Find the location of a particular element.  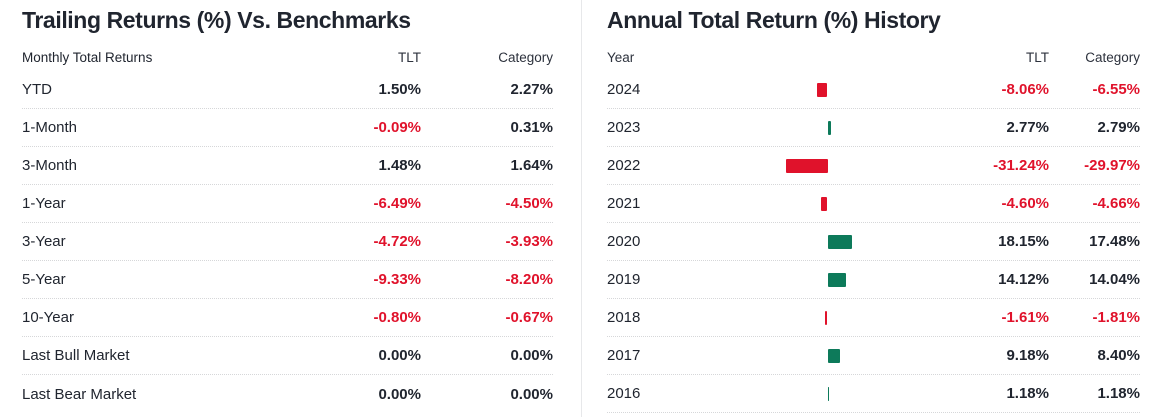

row-label: 3-Year is located at coordinates (44, 241).